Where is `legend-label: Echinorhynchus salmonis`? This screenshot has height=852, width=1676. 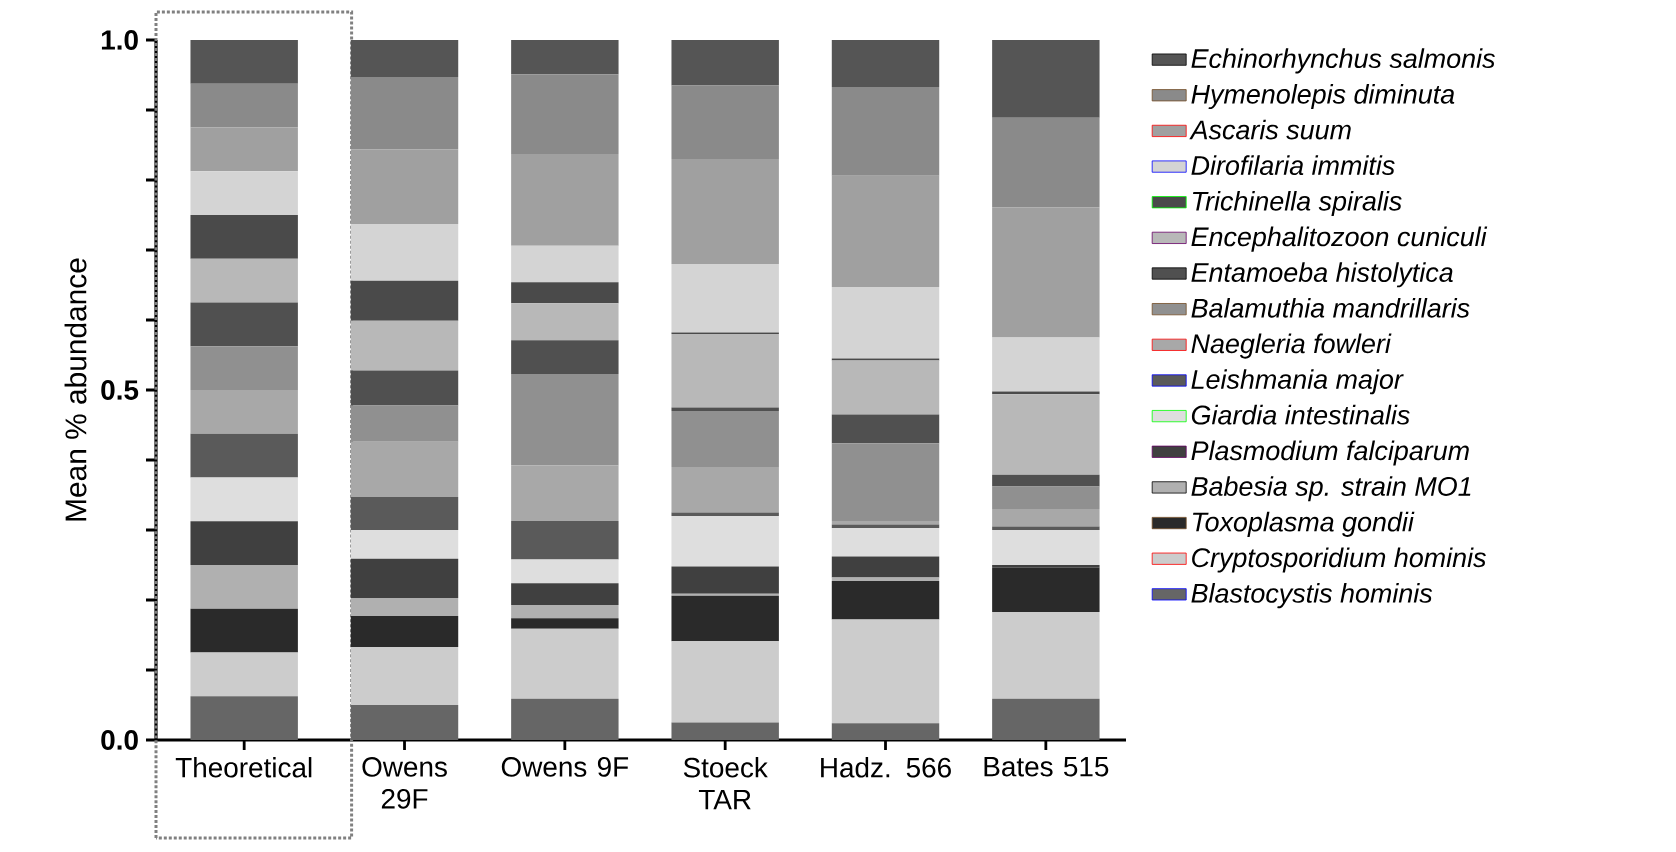
legend-label: Echinorhynchus salmonis is located at coordinates (1343, 61).